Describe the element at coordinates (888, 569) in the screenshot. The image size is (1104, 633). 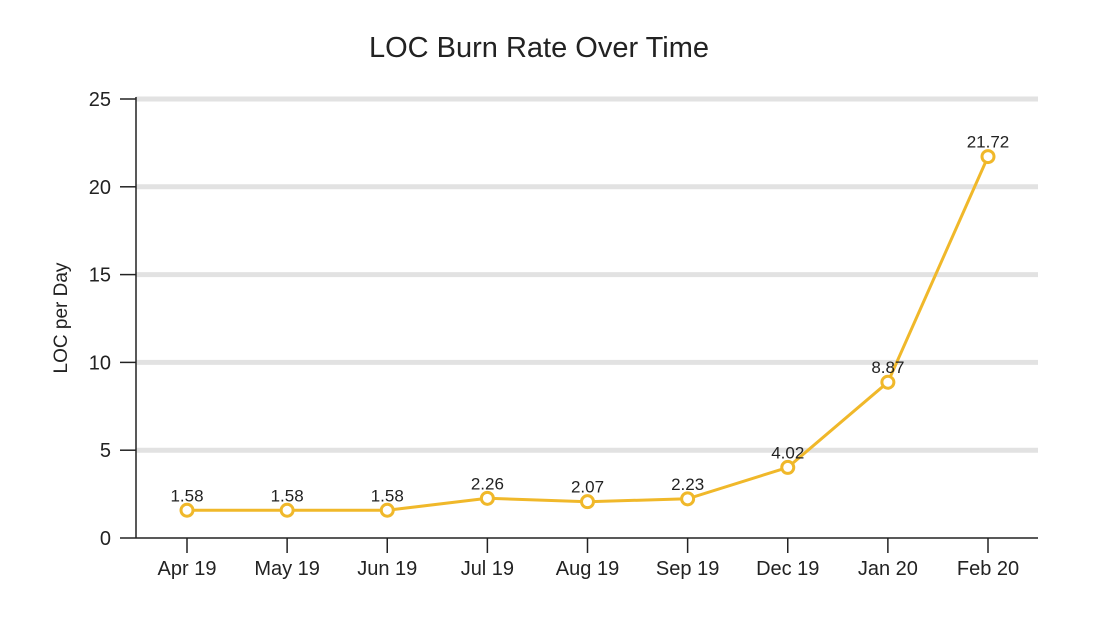
I see `x-tick-label: Jan 20` at that location.